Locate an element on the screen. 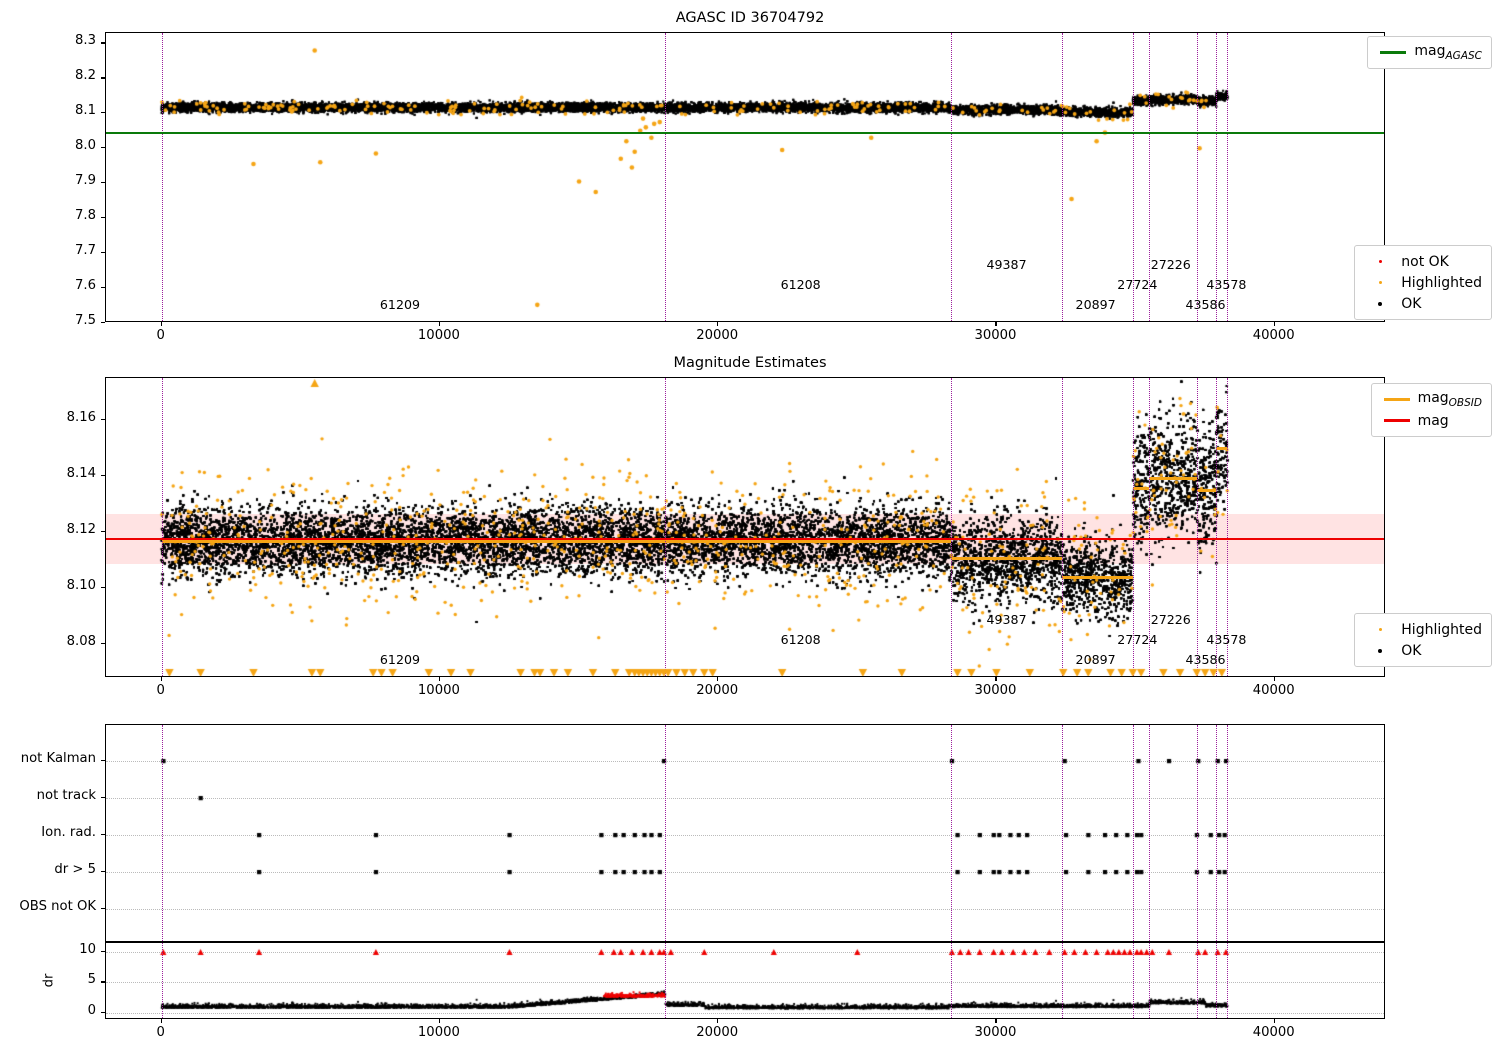 The width and height of the screenshot is (1500, 1050). legend-item-mag-obsid: magOBSID is located at coordinates (1431, 399).